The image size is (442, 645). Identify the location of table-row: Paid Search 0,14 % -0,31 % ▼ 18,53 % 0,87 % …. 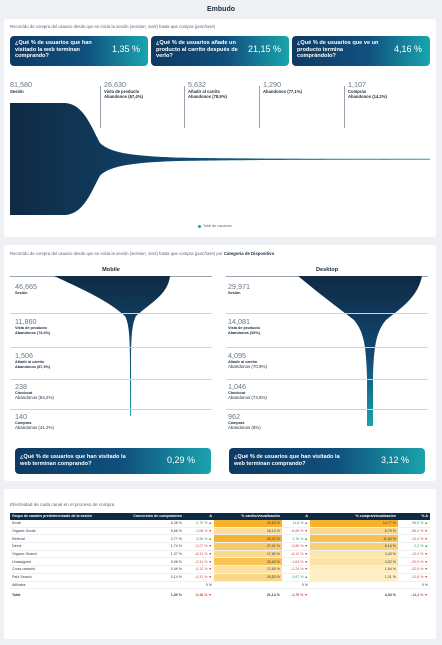
(220, 577).